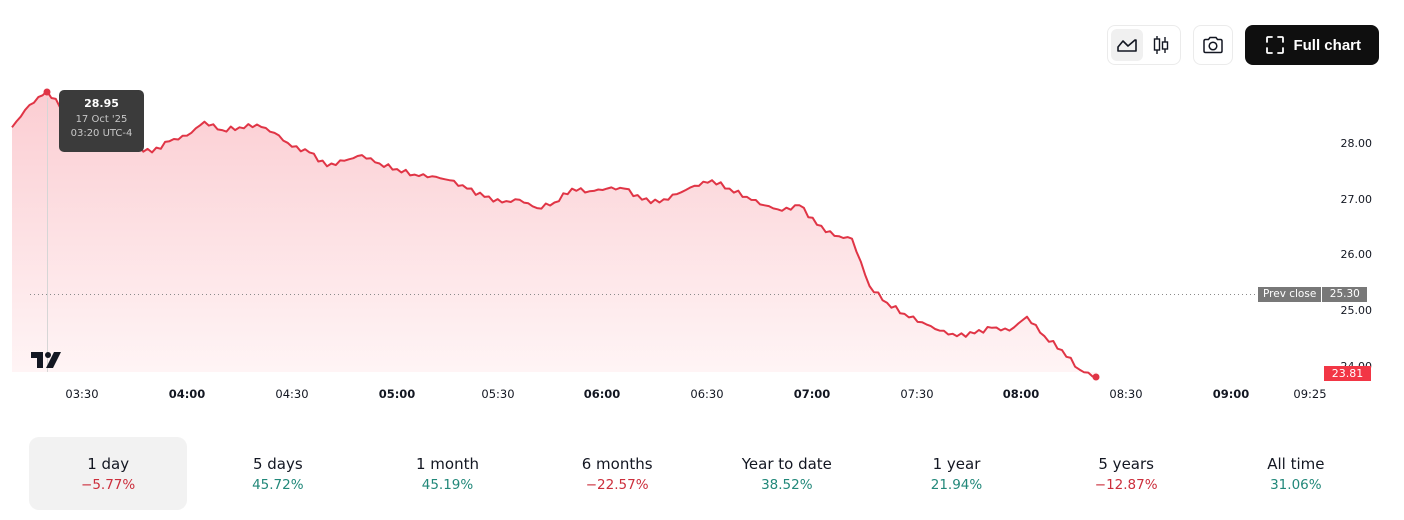 Image resolution: width=1404 pixels, height=520 pixels. I want to click on time-label: 04:00, so click(187, 394).